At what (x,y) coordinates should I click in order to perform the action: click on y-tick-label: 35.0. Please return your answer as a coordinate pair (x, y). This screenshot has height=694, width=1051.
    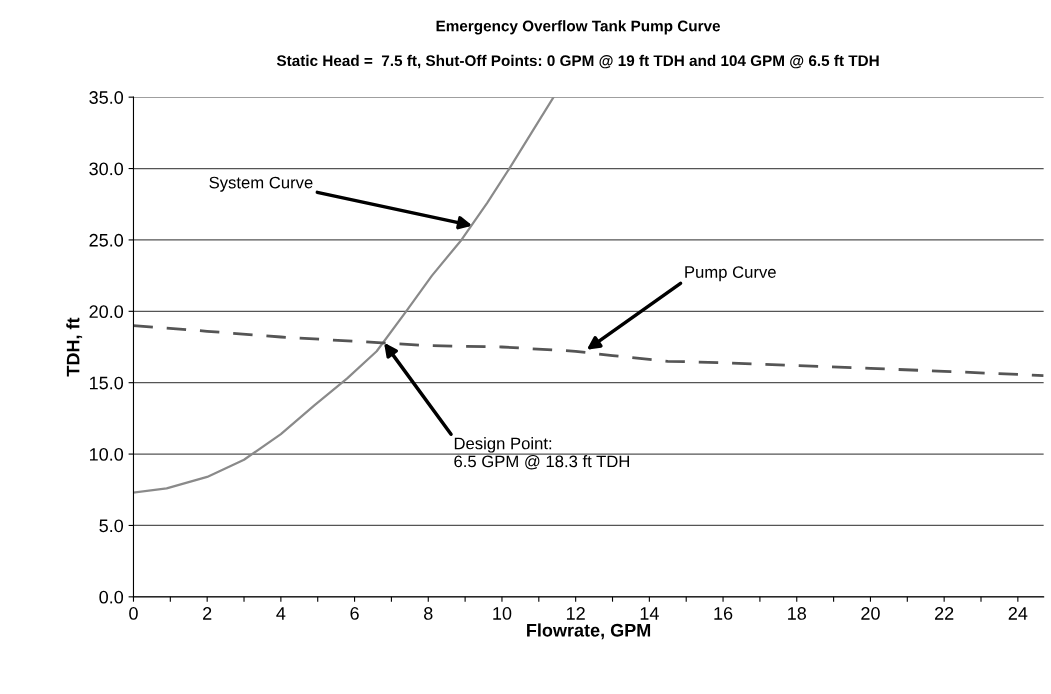
    Looking at the image, I should click on (106, 97).